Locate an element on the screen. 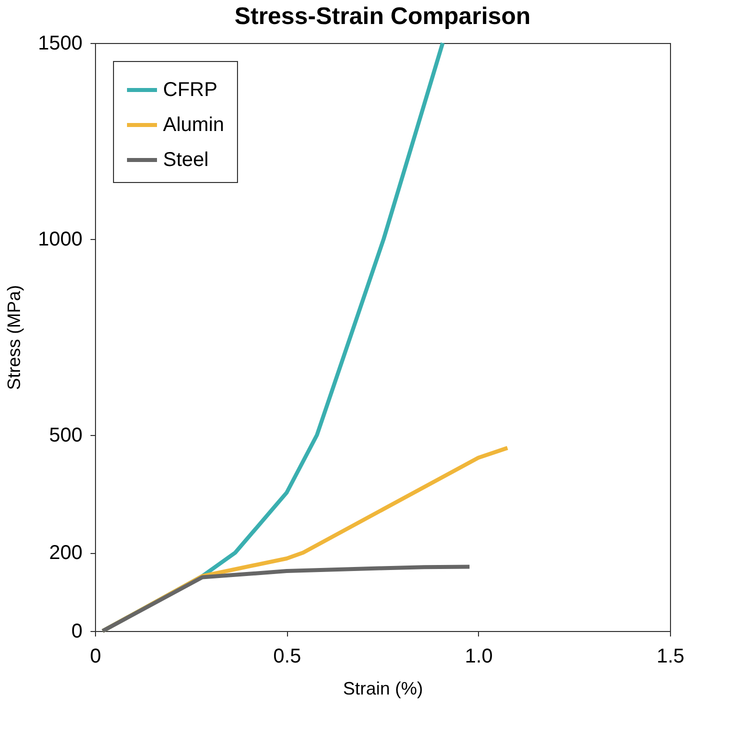  y-tick-label: 1500 is located at coordinates (60, 43).